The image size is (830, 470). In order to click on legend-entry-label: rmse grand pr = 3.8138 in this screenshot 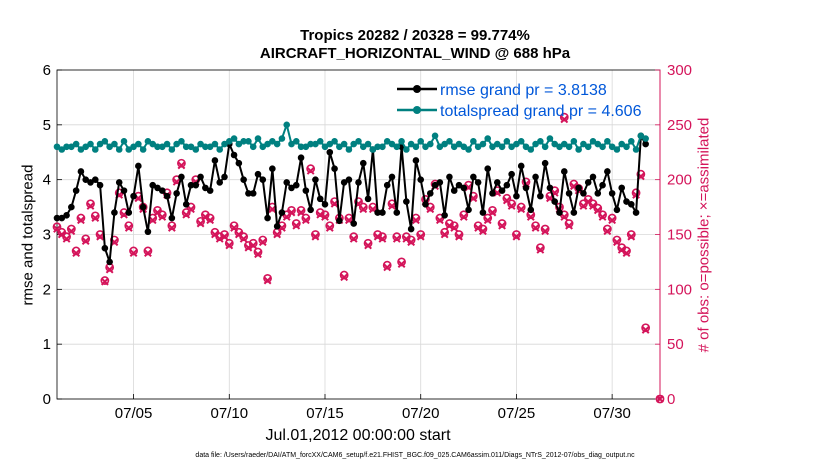, I will do `click(523, 90)`.